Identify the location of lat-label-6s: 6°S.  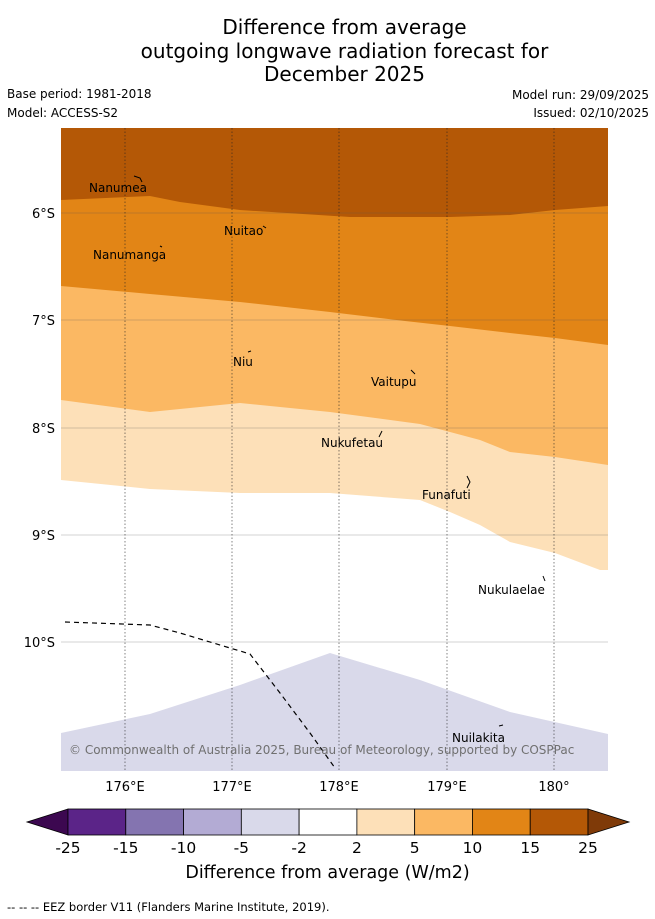
(43, 214).